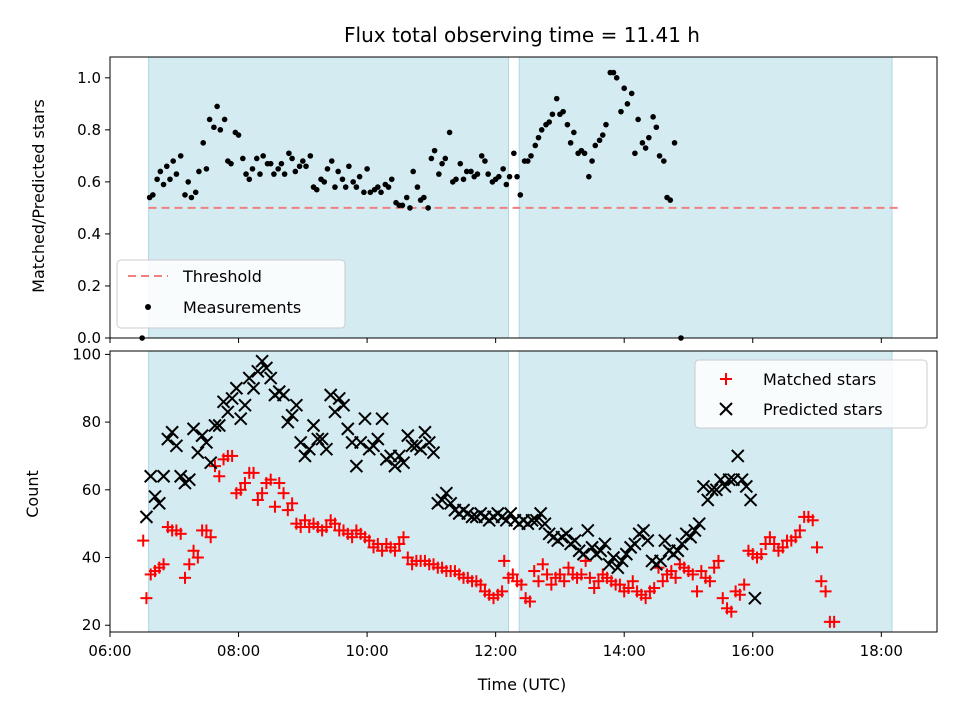  Describe the element at coordinates (93, 208) in the screenshot. I see `top-y-ticks: 0.0 0.2 0.4 0.6 0.8 1.0` at that location.